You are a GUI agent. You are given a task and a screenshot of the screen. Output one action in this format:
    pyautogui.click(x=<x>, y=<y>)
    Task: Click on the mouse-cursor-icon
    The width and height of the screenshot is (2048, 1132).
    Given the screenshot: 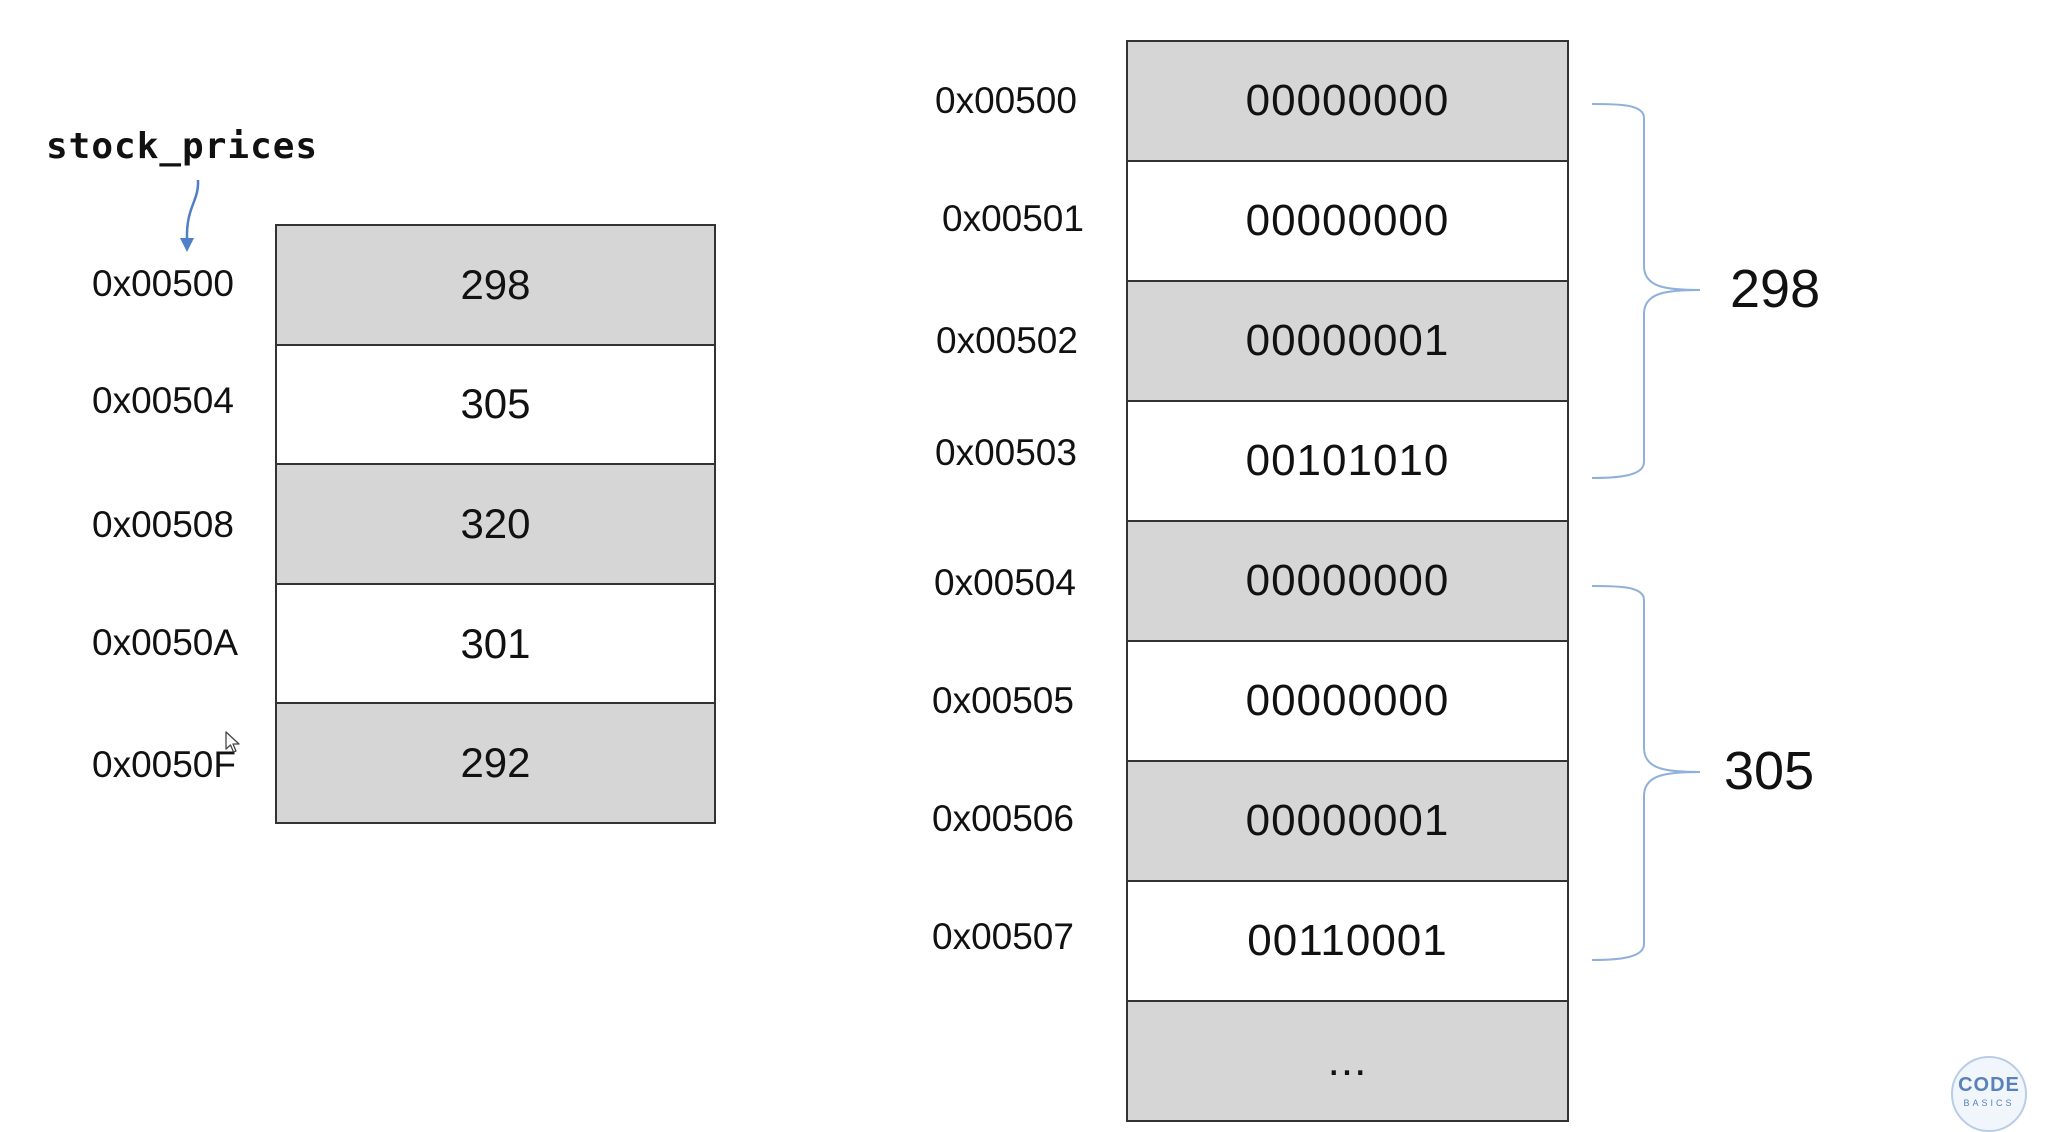 What is the action you would take?
    pyautogui.click(x=232, y=742)
    